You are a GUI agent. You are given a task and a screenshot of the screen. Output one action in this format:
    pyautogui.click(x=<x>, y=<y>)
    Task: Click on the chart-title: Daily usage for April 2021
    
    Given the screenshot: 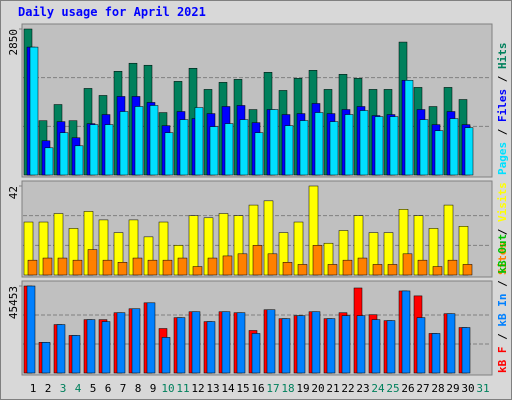 What is the action you would take?
    pyautogui.click(x=112, y=12)
    